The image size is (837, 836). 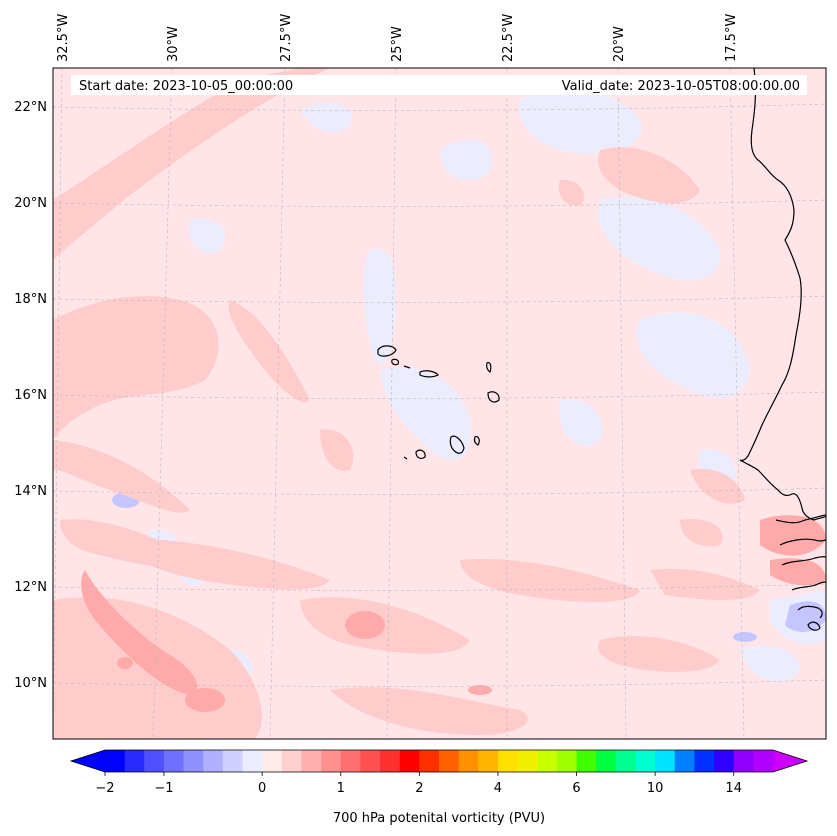 I want to click on island-fogo, so click(x=420, y=454).